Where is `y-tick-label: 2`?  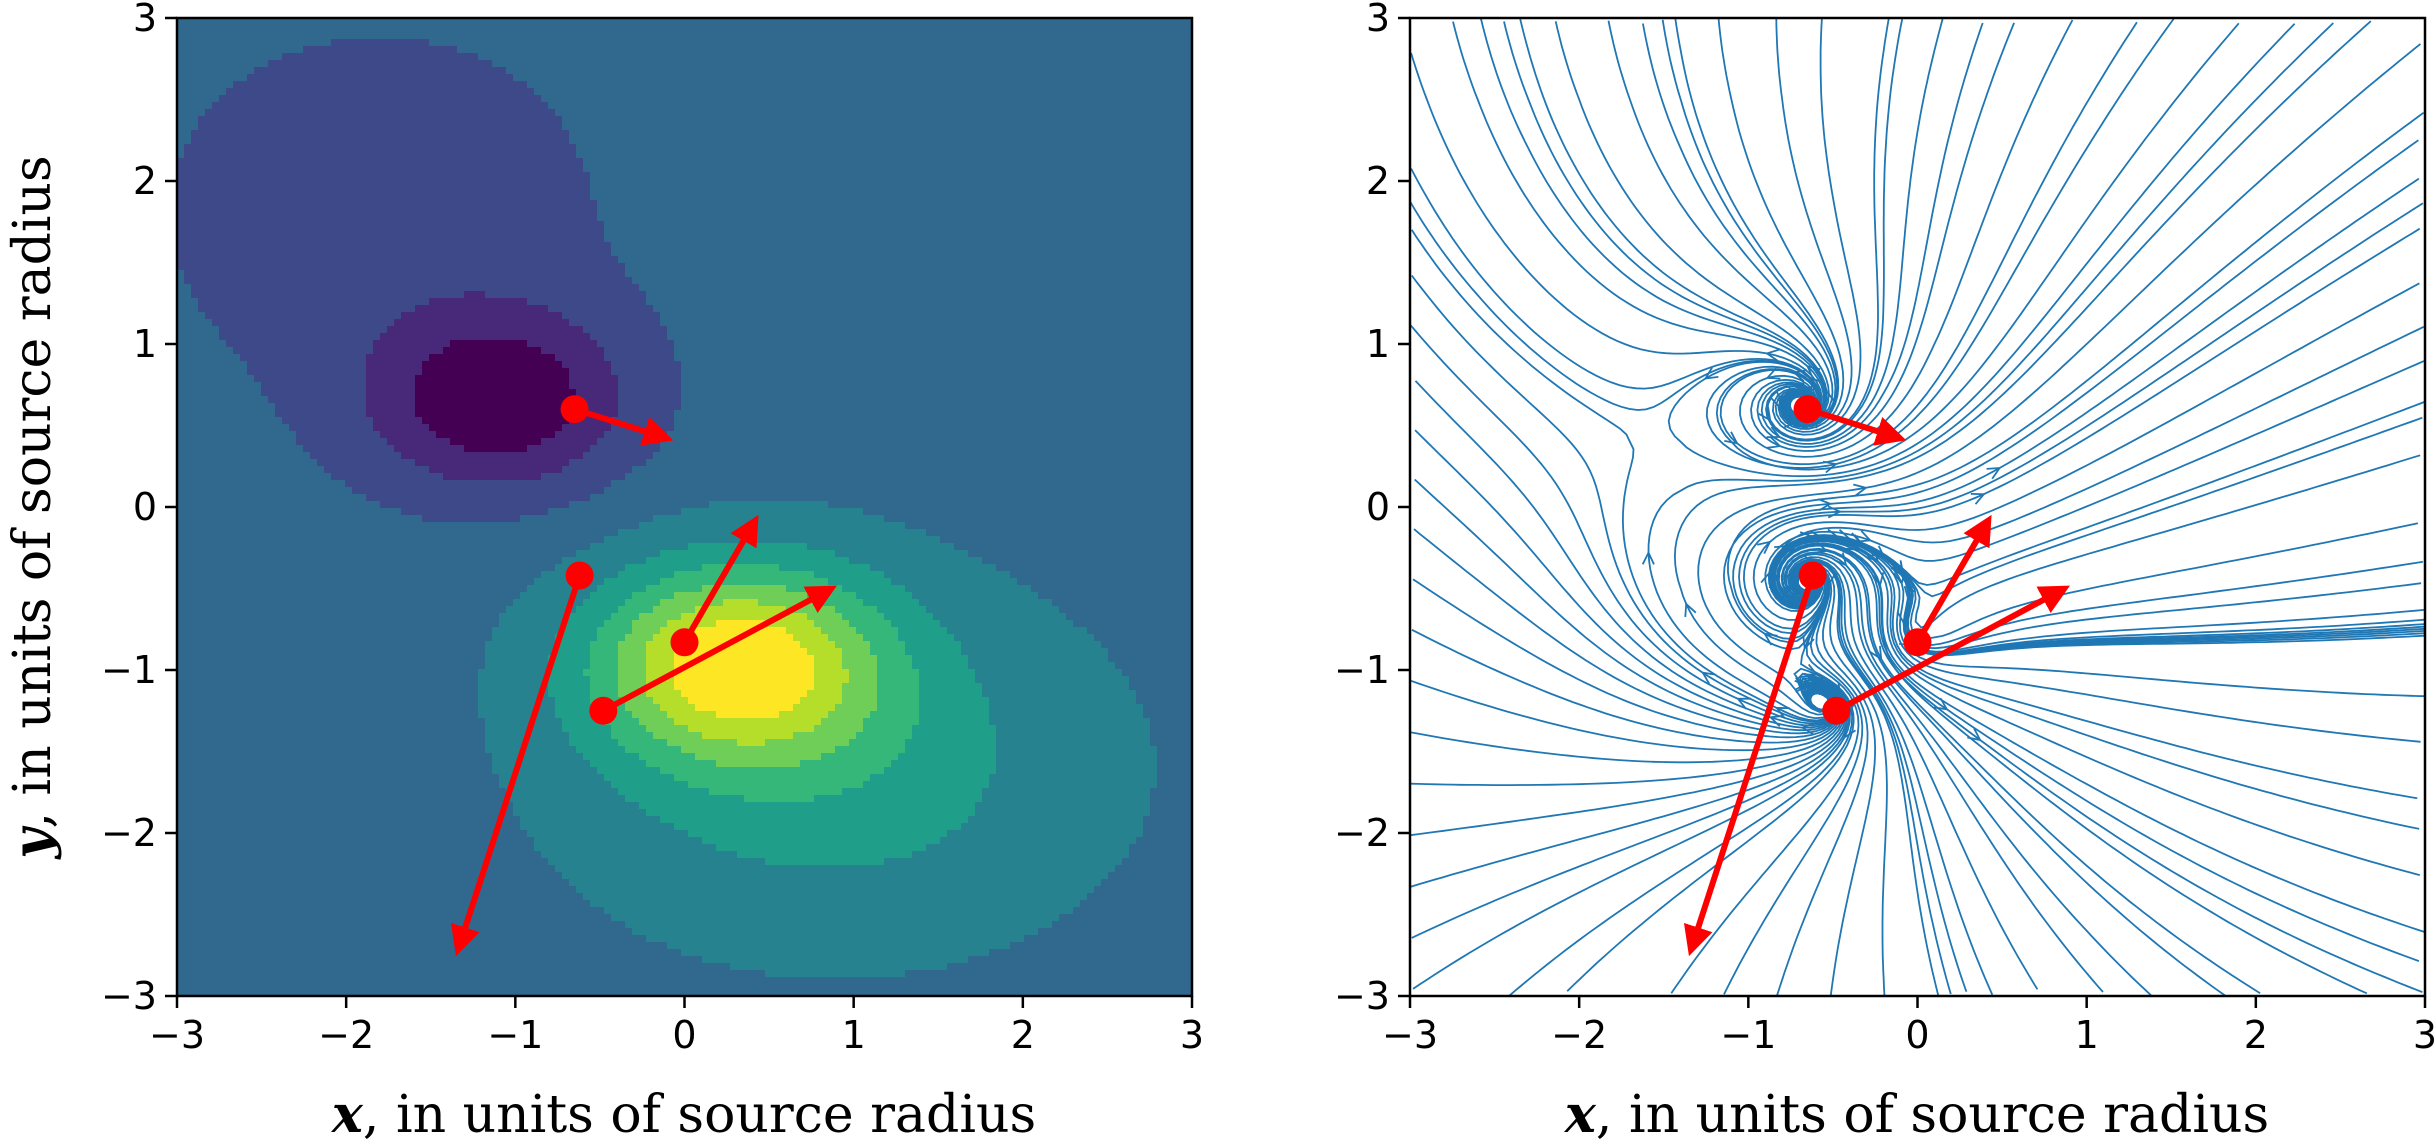
y-tick-label: 2 is located at coordinates (145, 181).